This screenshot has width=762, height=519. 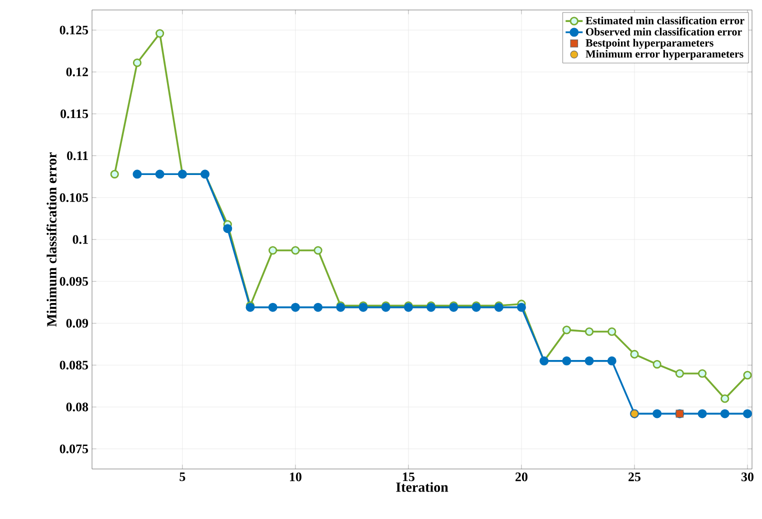 I want to click on y-tick-label: 0.09, so click(x=77, y=323).